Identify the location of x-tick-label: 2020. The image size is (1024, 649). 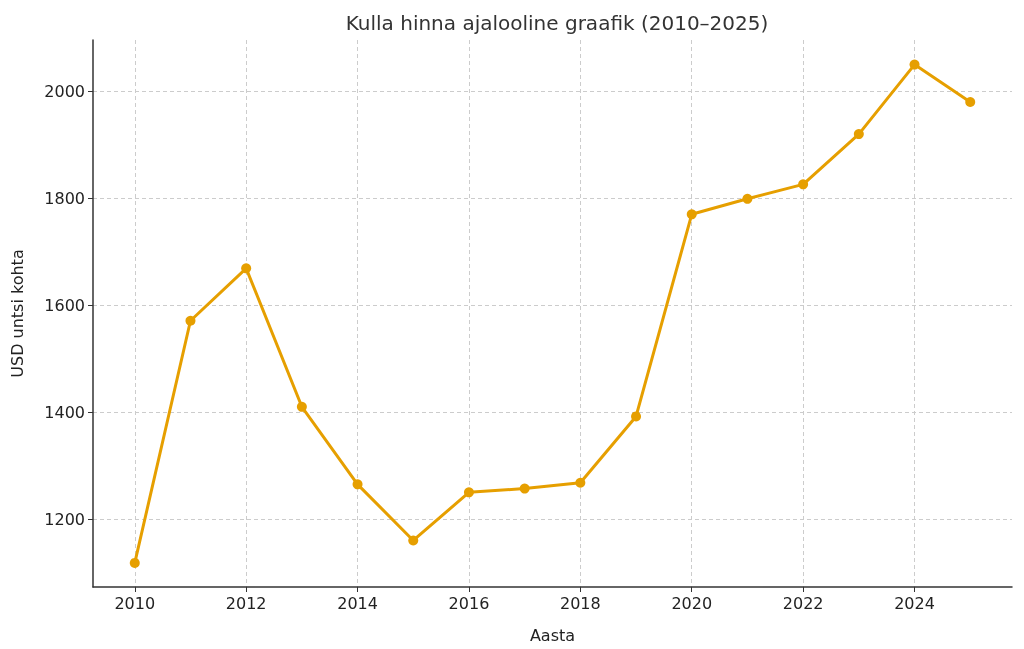
(692, 603).